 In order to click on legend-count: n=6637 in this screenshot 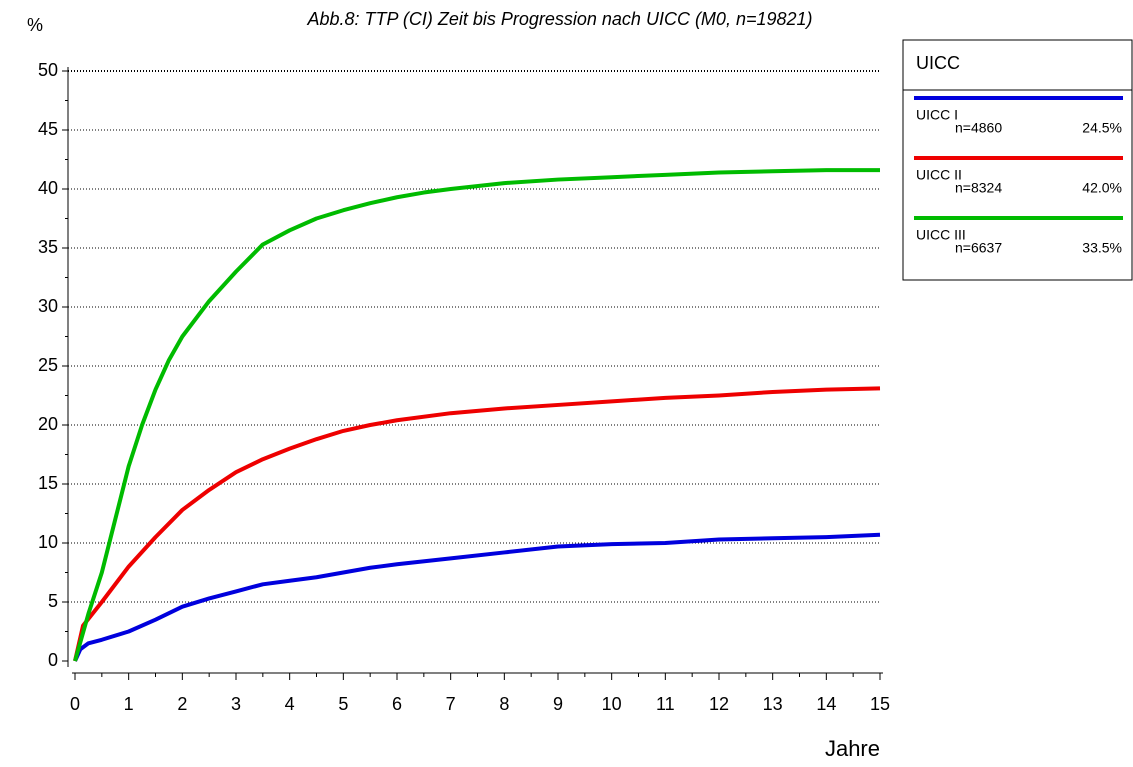, I will do `click(978, 248)`.